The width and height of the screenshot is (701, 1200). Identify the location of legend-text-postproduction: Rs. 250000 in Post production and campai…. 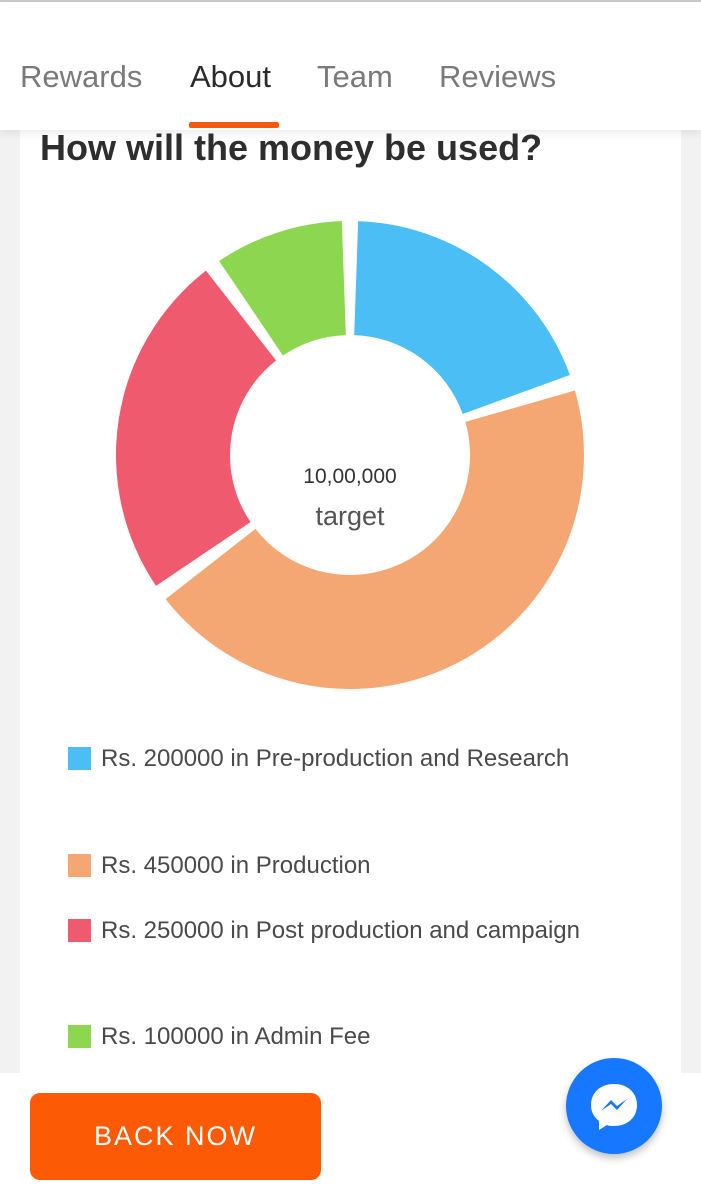
(340, 930).